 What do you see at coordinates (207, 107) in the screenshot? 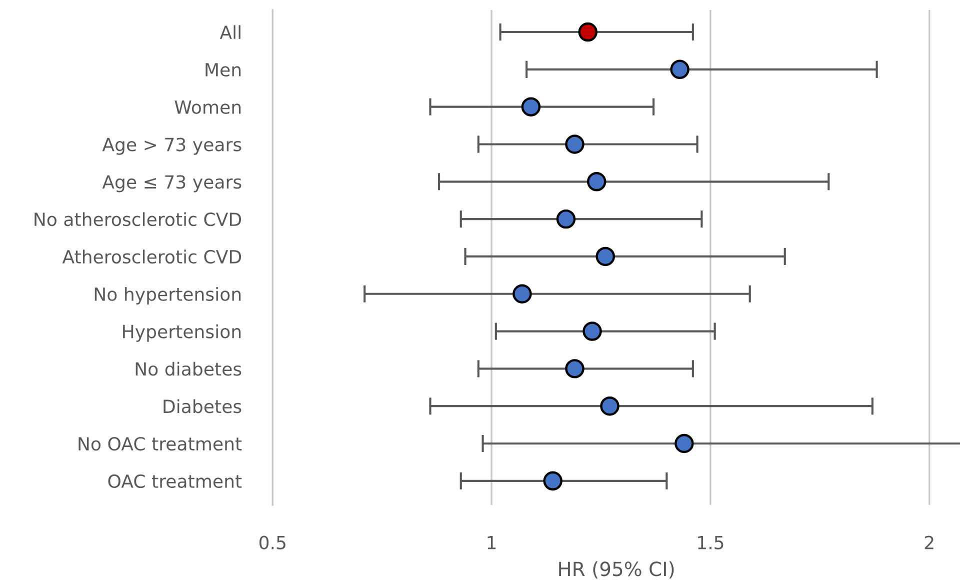
I see `y-tick-label: Women` at bounding box center [207, 107].